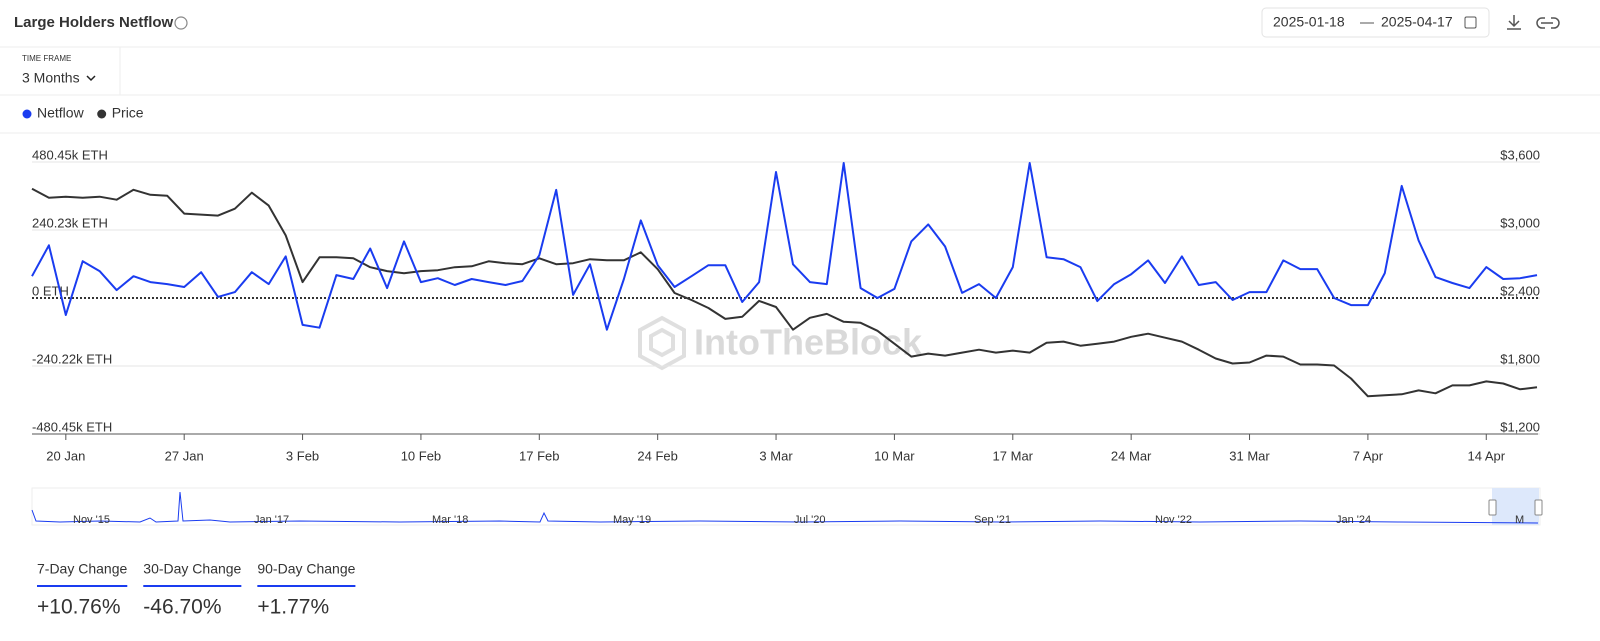 The width and height of the screenshot is (1600, 641). What do you see at coordinates (1249, 455) in the screenshot?
I see `x-tick-label: 31 Mar` at bounding box center [1249, 455].